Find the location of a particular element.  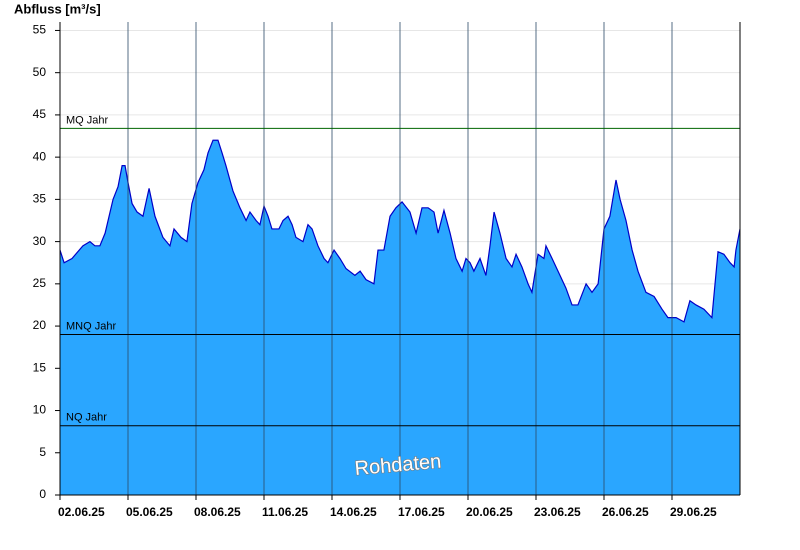

x-tick-label: 26.06.25 is located at coordinates (625, 512).